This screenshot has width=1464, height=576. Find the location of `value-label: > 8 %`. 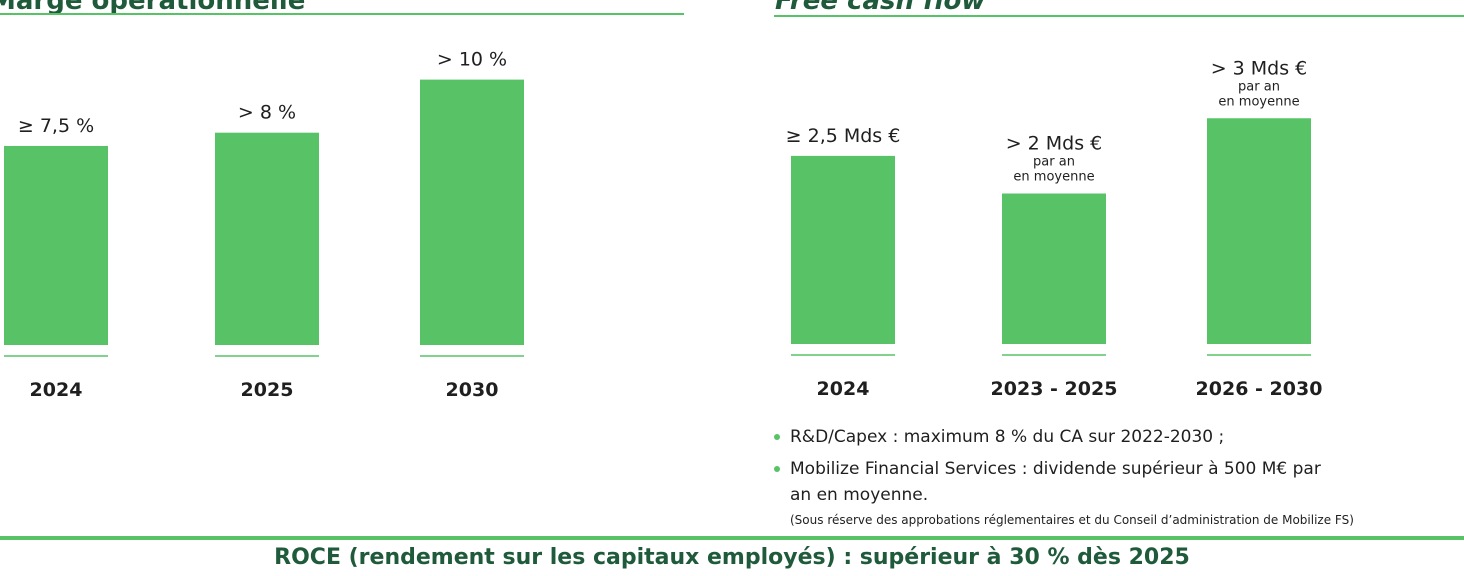

value-label: > 8 % is located at coordinates (267, 113).